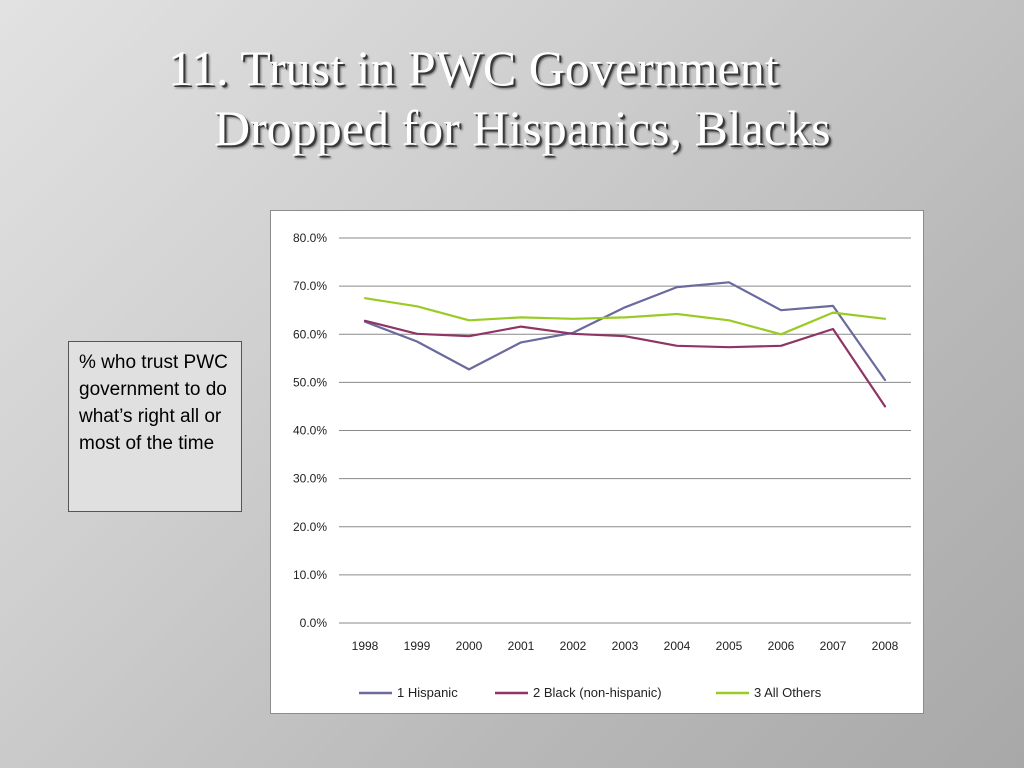  I want to click on x-tick-label: 2005, so click(729, 646).